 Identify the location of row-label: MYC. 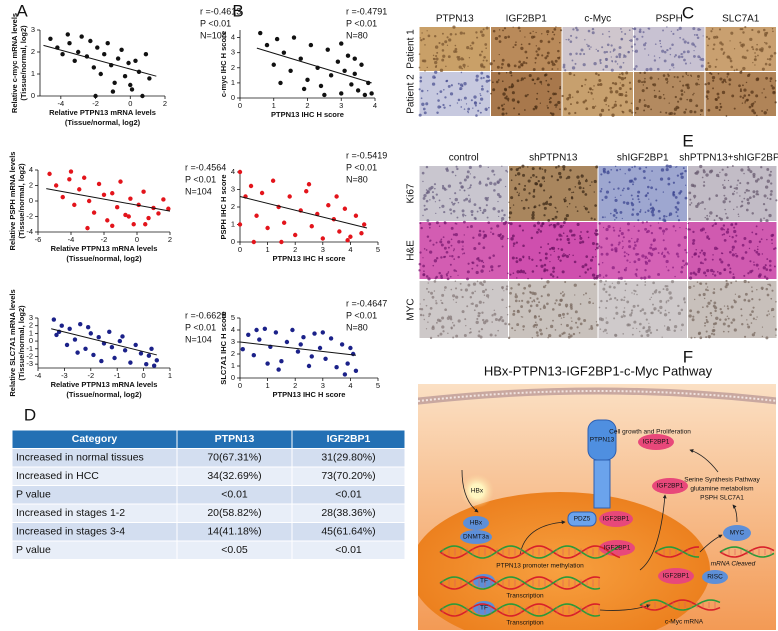
(411, 309).